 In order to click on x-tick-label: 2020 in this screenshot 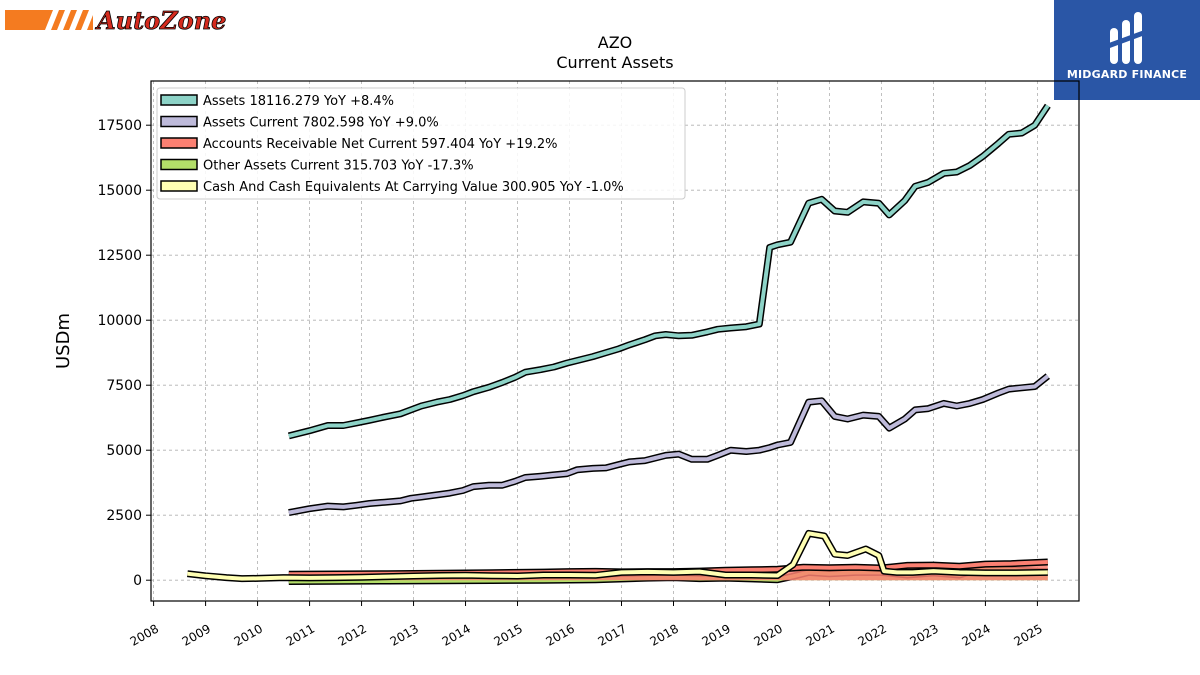, I will do `click(768, 634)`.